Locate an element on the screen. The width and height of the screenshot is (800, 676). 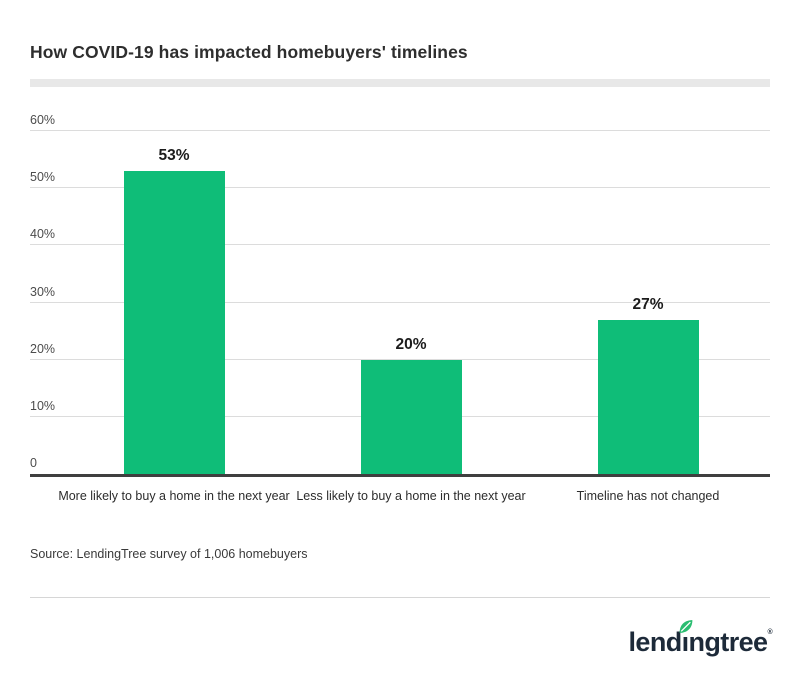
title-accent-strip is located at coordinates (400, 83).